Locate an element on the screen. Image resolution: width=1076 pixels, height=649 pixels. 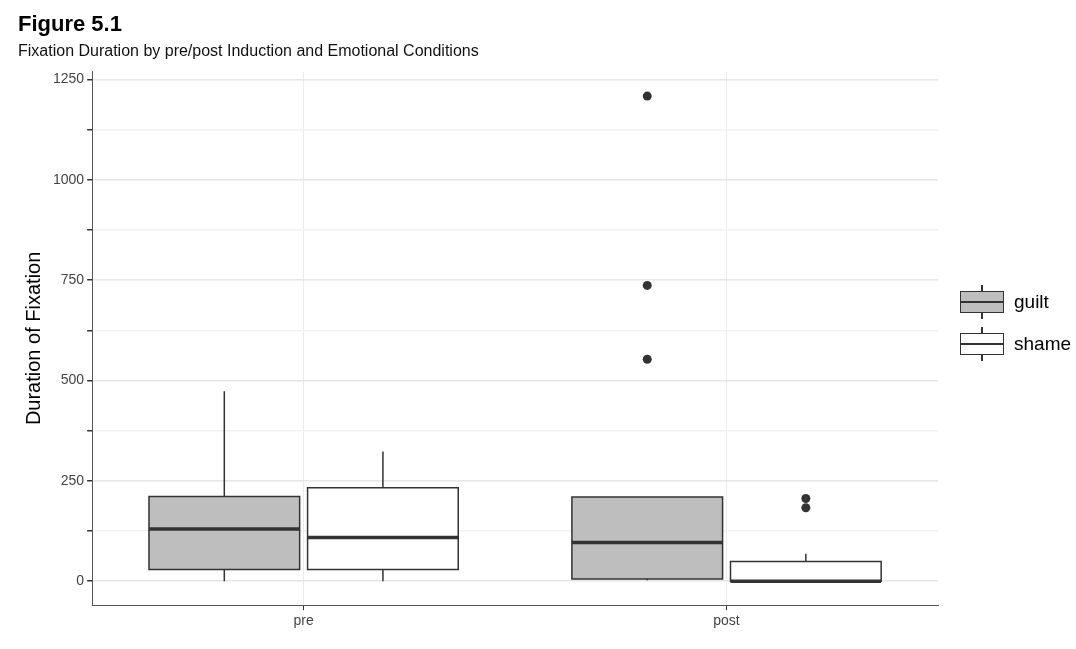
text: shame is located at coordinates (1043, 344).